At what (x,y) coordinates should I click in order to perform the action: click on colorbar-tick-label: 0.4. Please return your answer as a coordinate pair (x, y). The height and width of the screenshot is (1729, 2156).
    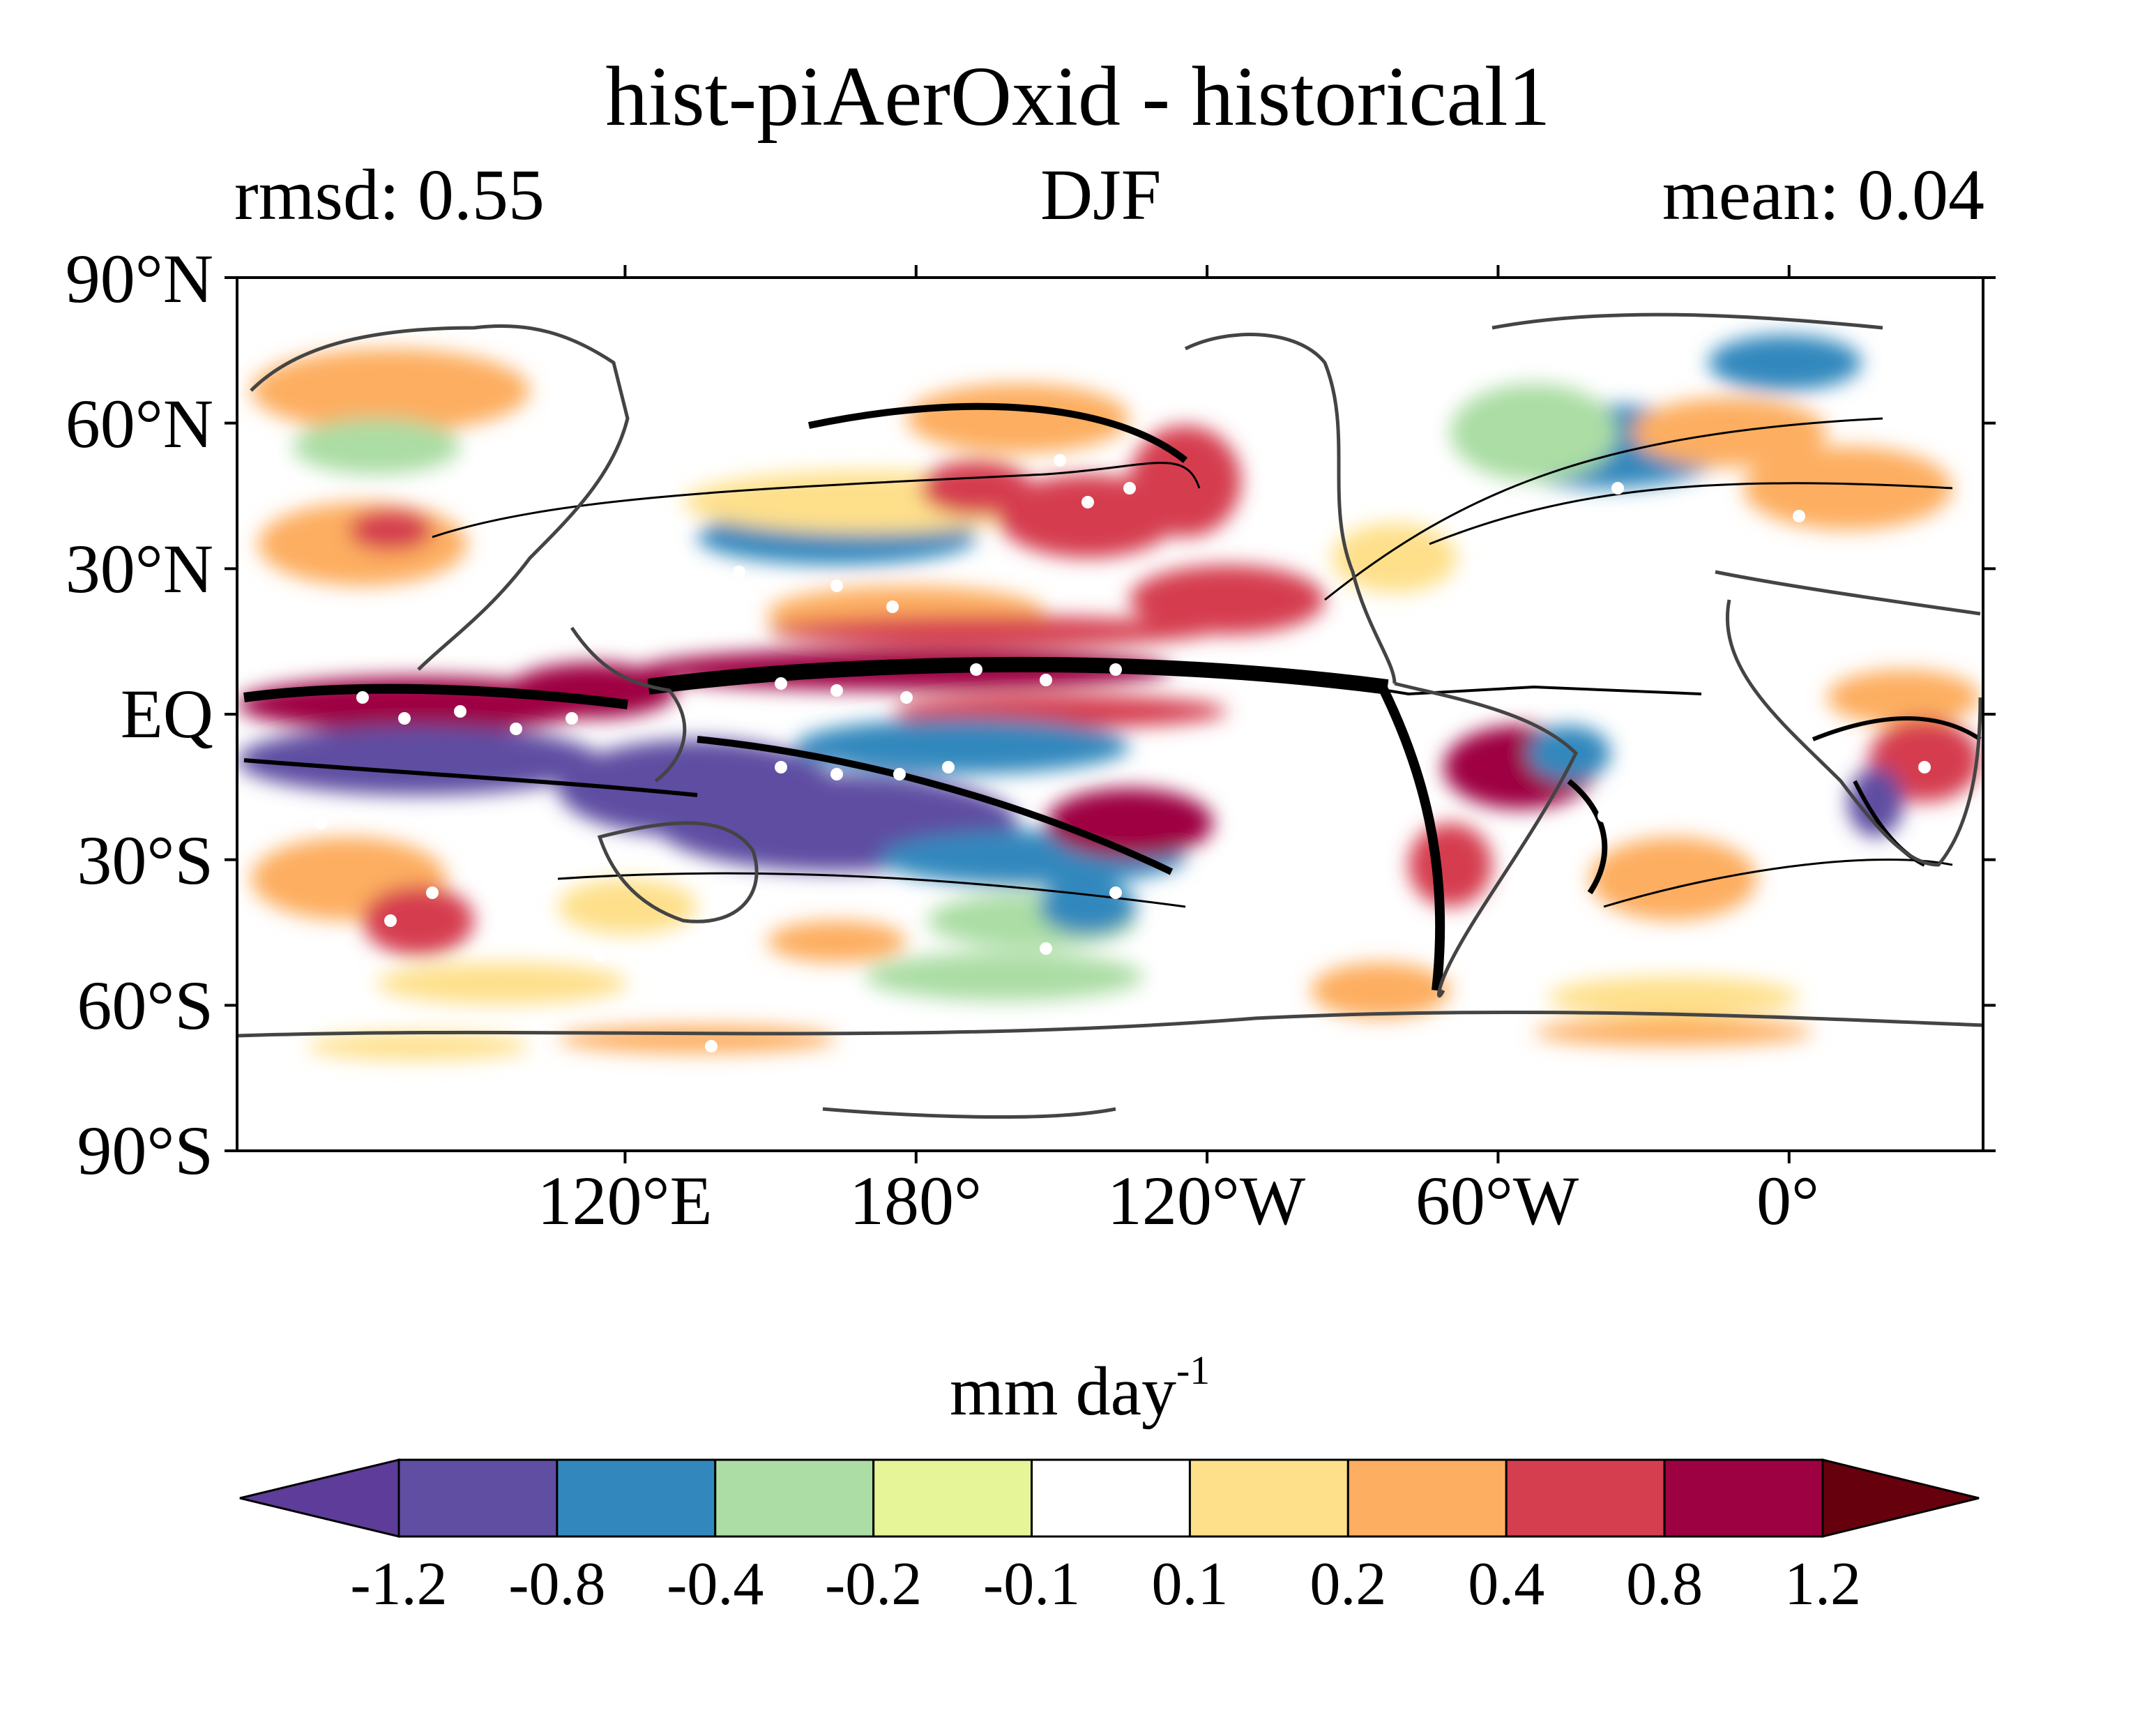
    Looking at the image, I should click on (1506, 1584).